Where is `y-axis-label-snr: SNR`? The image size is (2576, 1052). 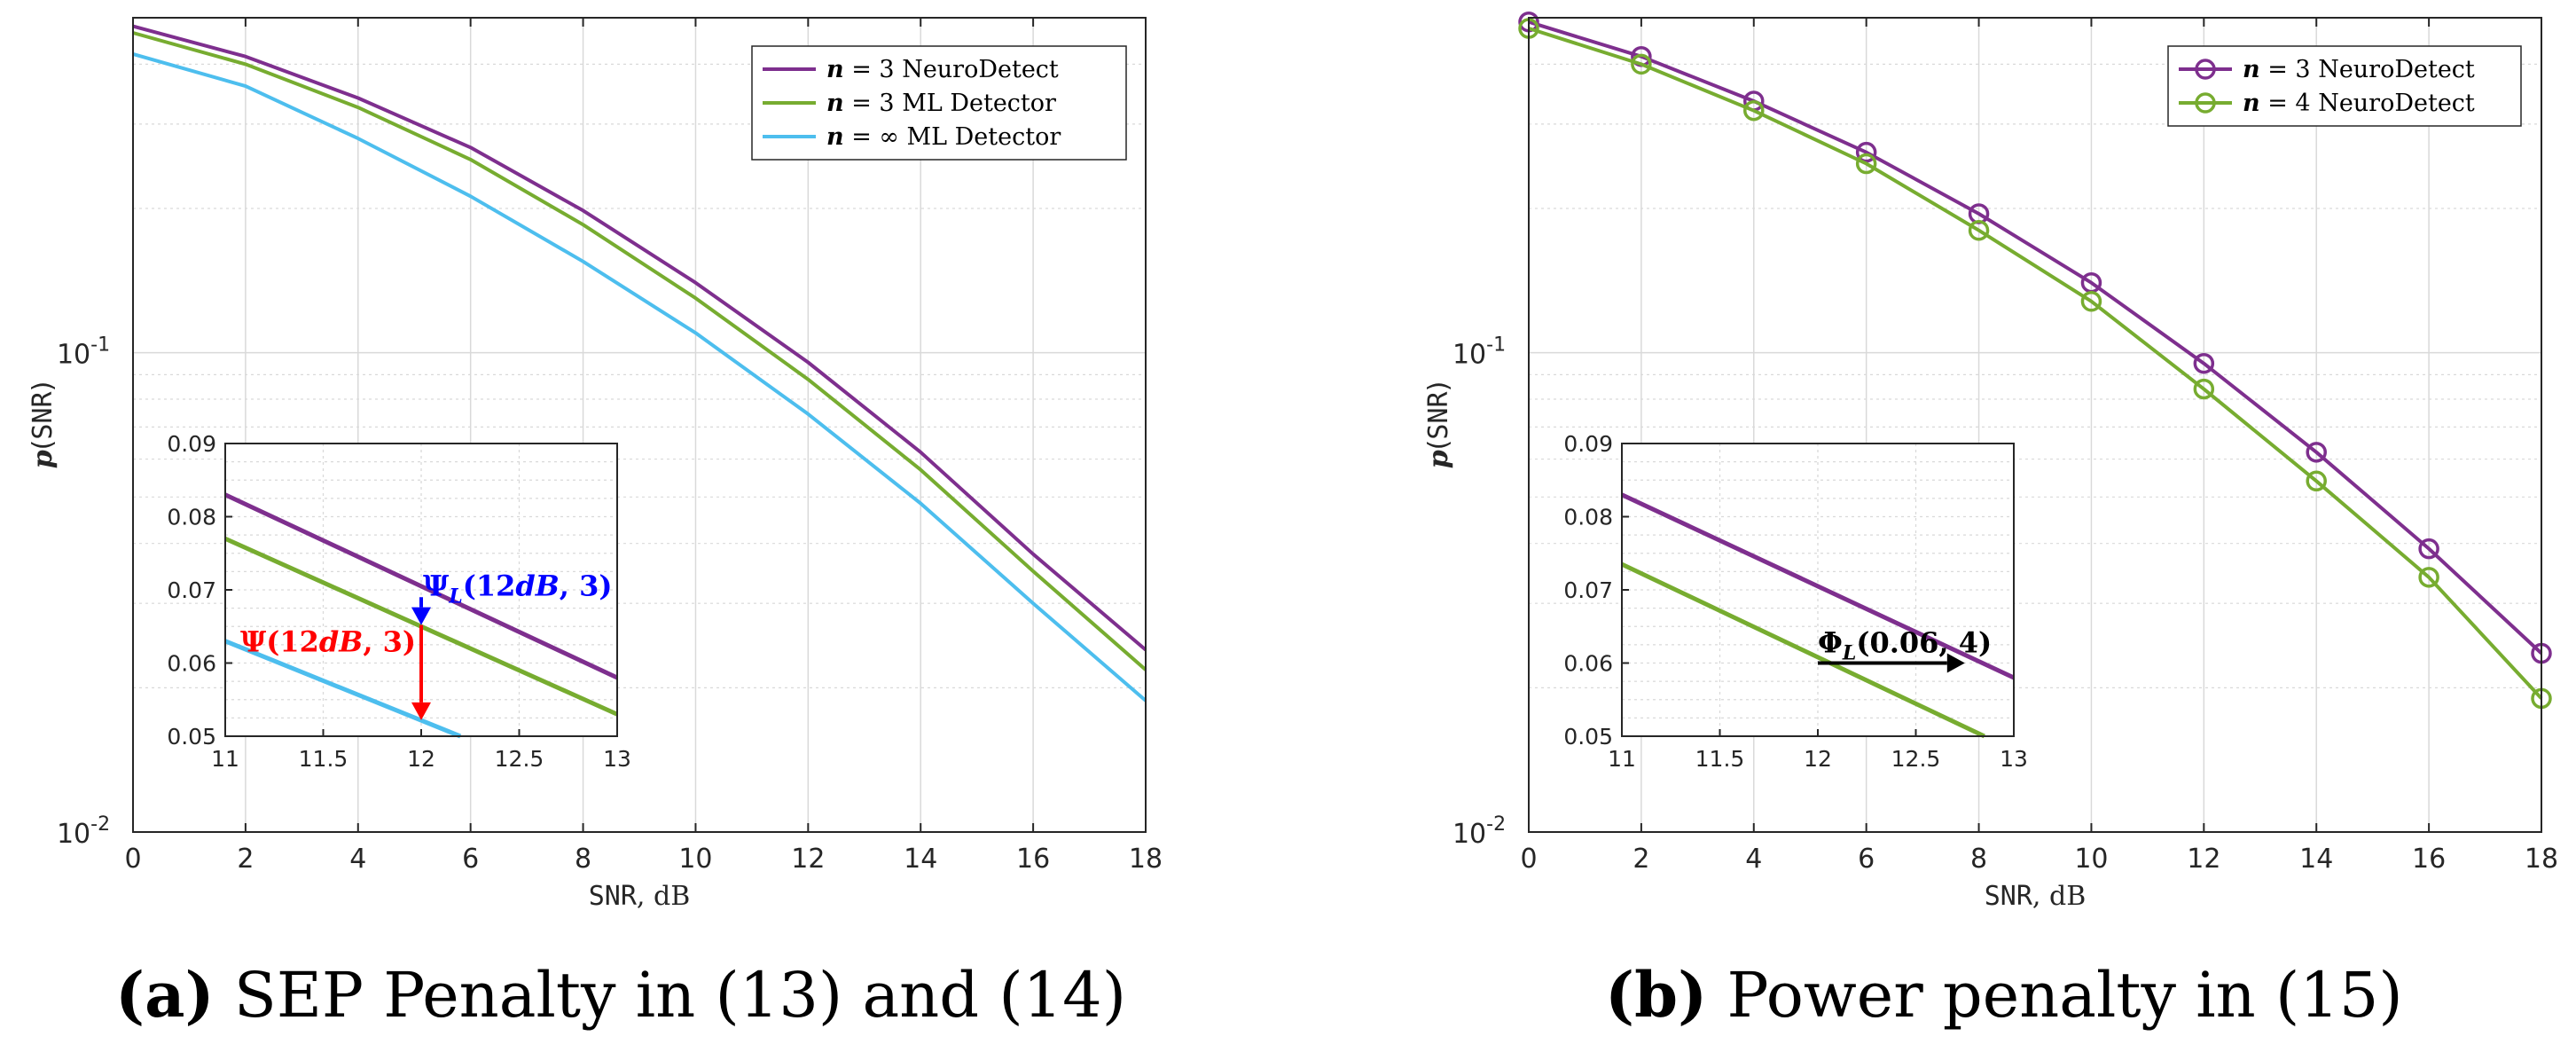
y-axis-label-snr: SNR is located at coordinates (1438, 414).